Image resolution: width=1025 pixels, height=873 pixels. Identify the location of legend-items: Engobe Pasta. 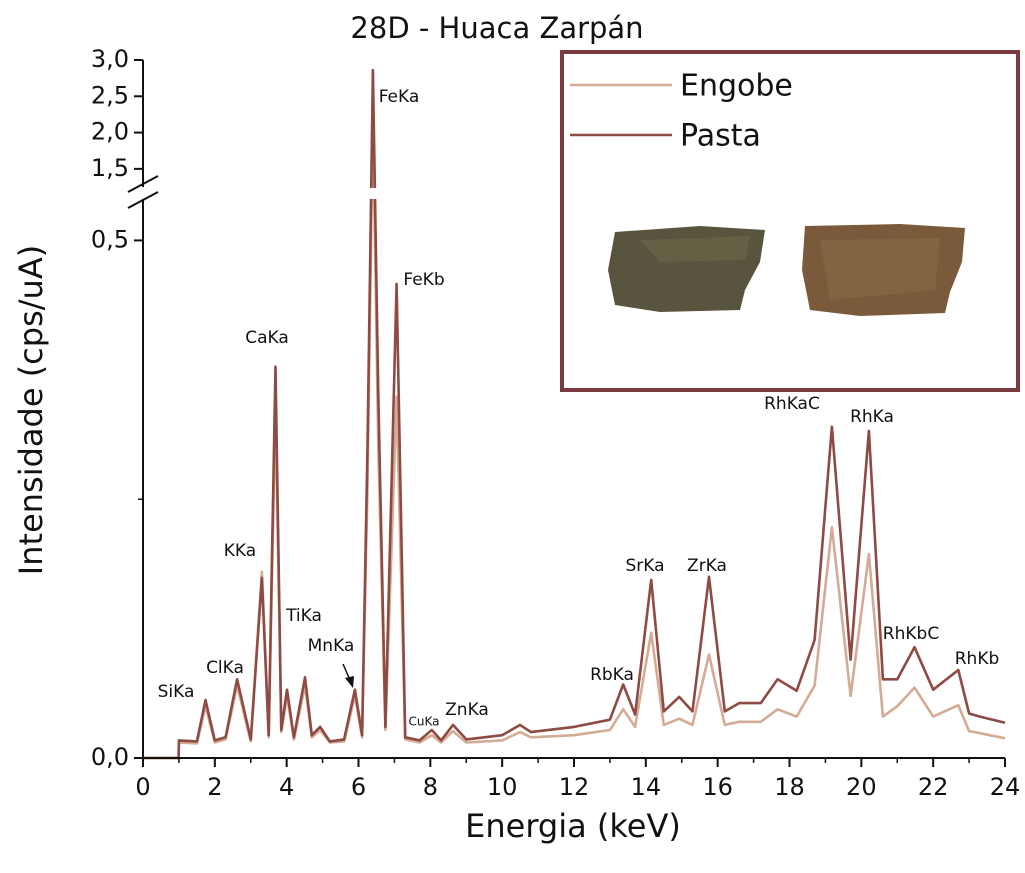
(681, 111).